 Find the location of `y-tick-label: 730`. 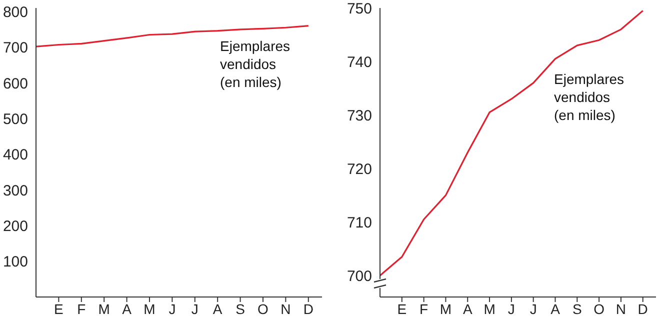

y-tick-label: 730 is located at coordinates (359, 115).